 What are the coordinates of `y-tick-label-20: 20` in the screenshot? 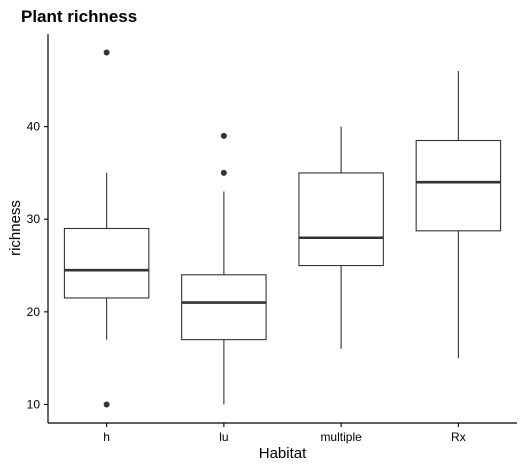 It's located at (34, 312).